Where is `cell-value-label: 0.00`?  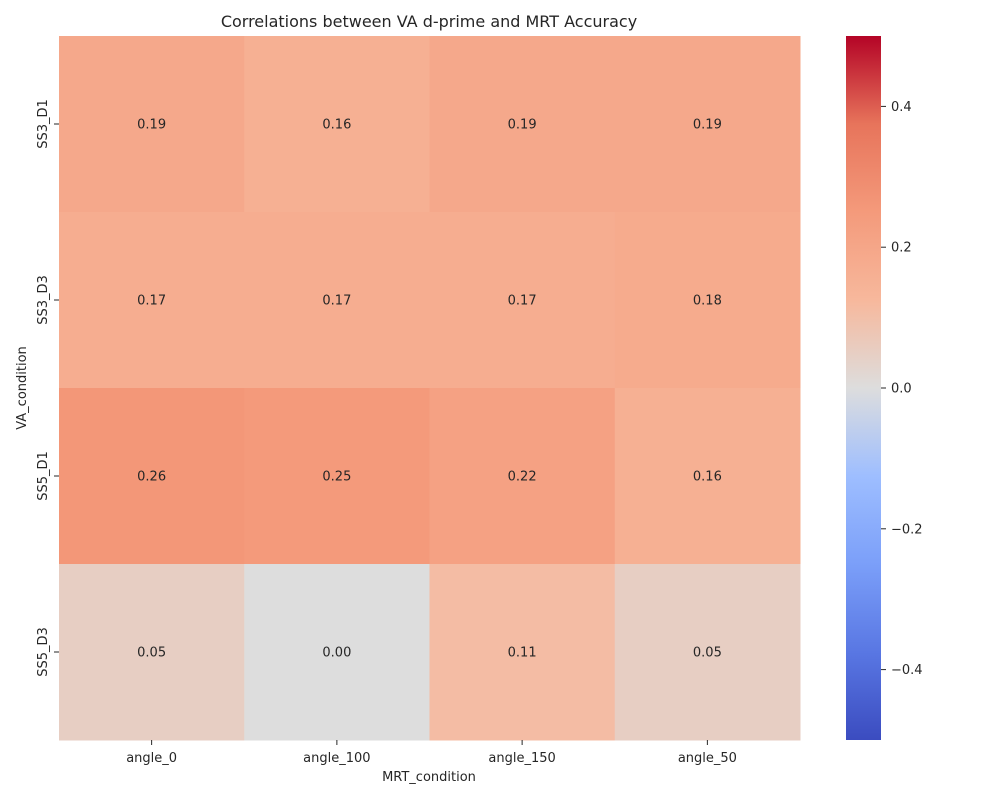 cell-value-label: 0.00 is located at coordinates (336, 653).